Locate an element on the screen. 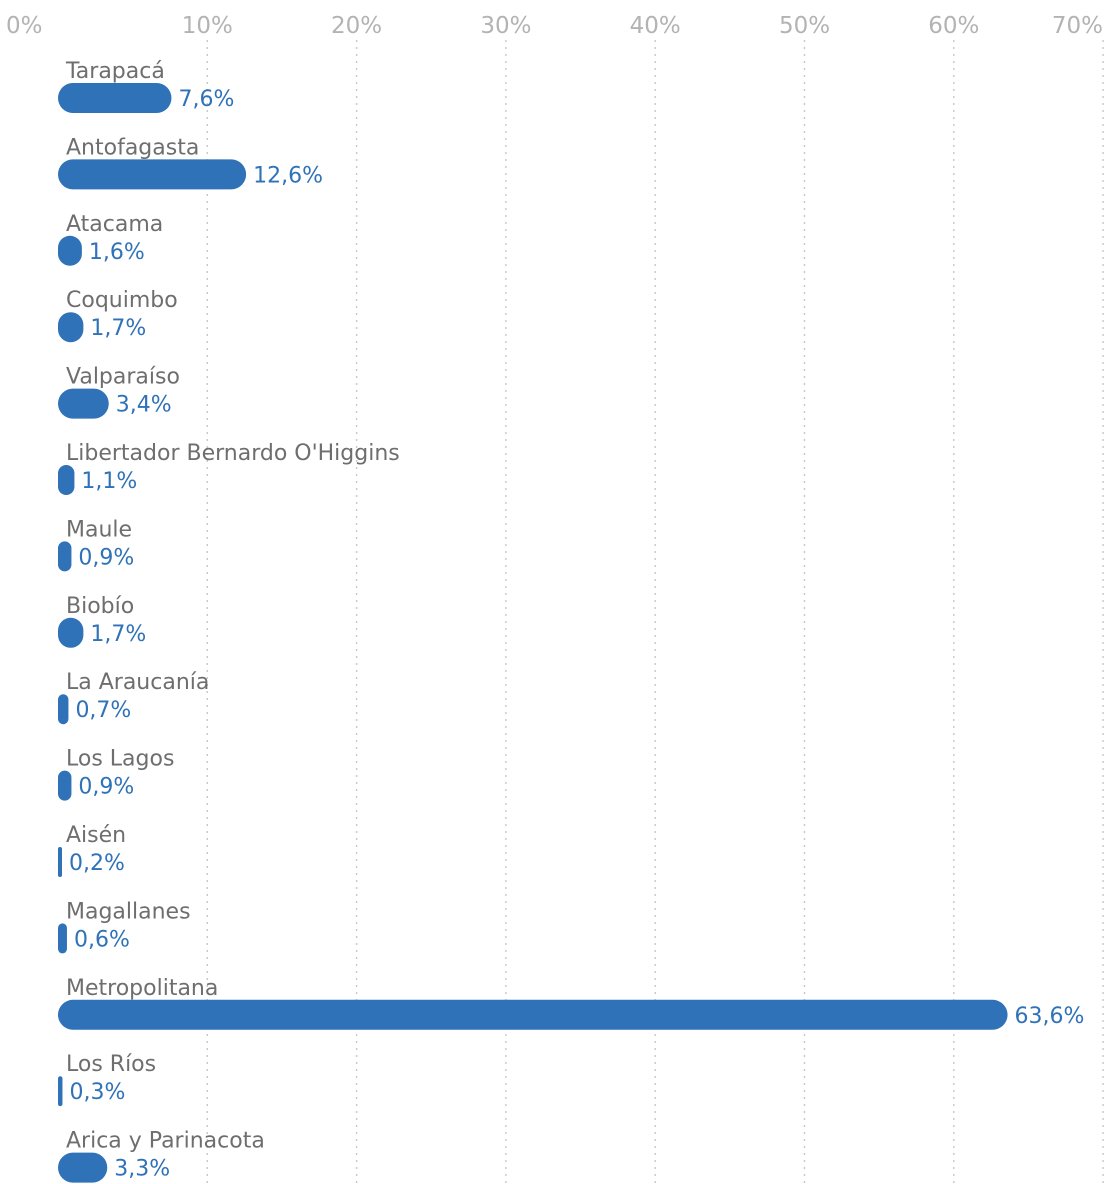  x-tick-label: 10% is located at coordinates (207, 26).